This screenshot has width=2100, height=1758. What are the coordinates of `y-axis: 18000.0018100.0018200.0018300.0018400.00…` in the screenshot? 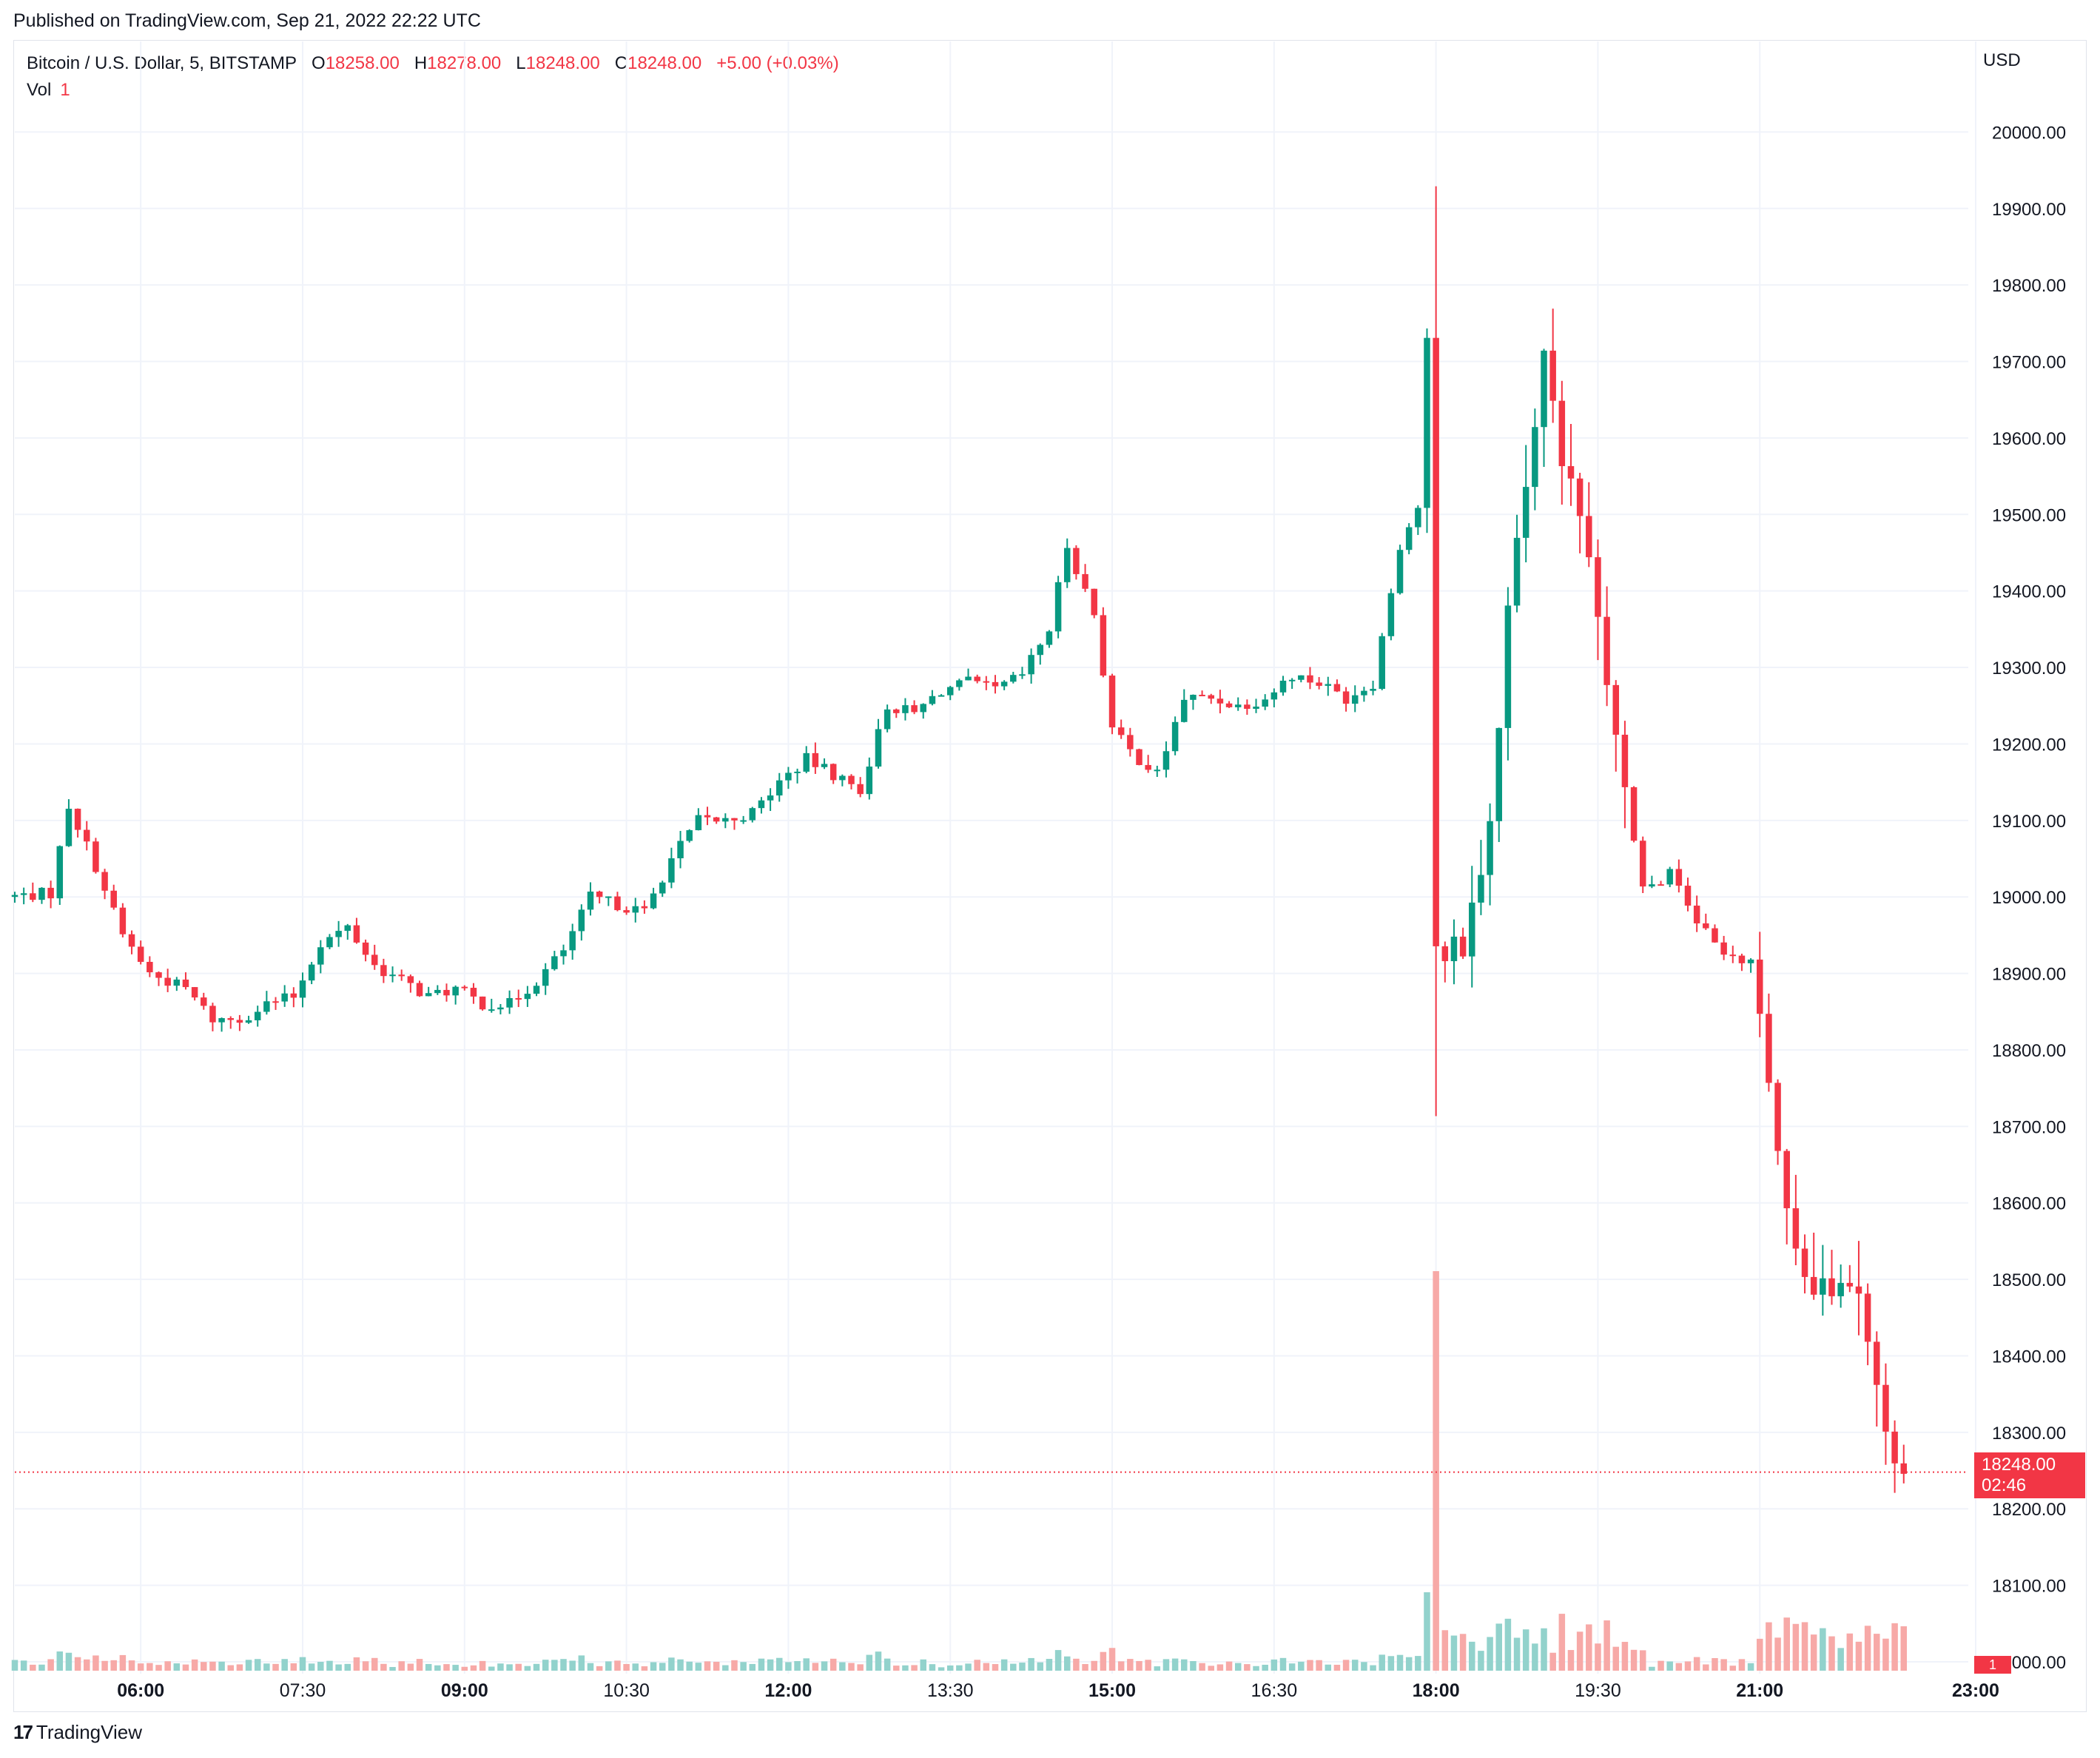 It's located at (2029, 898).